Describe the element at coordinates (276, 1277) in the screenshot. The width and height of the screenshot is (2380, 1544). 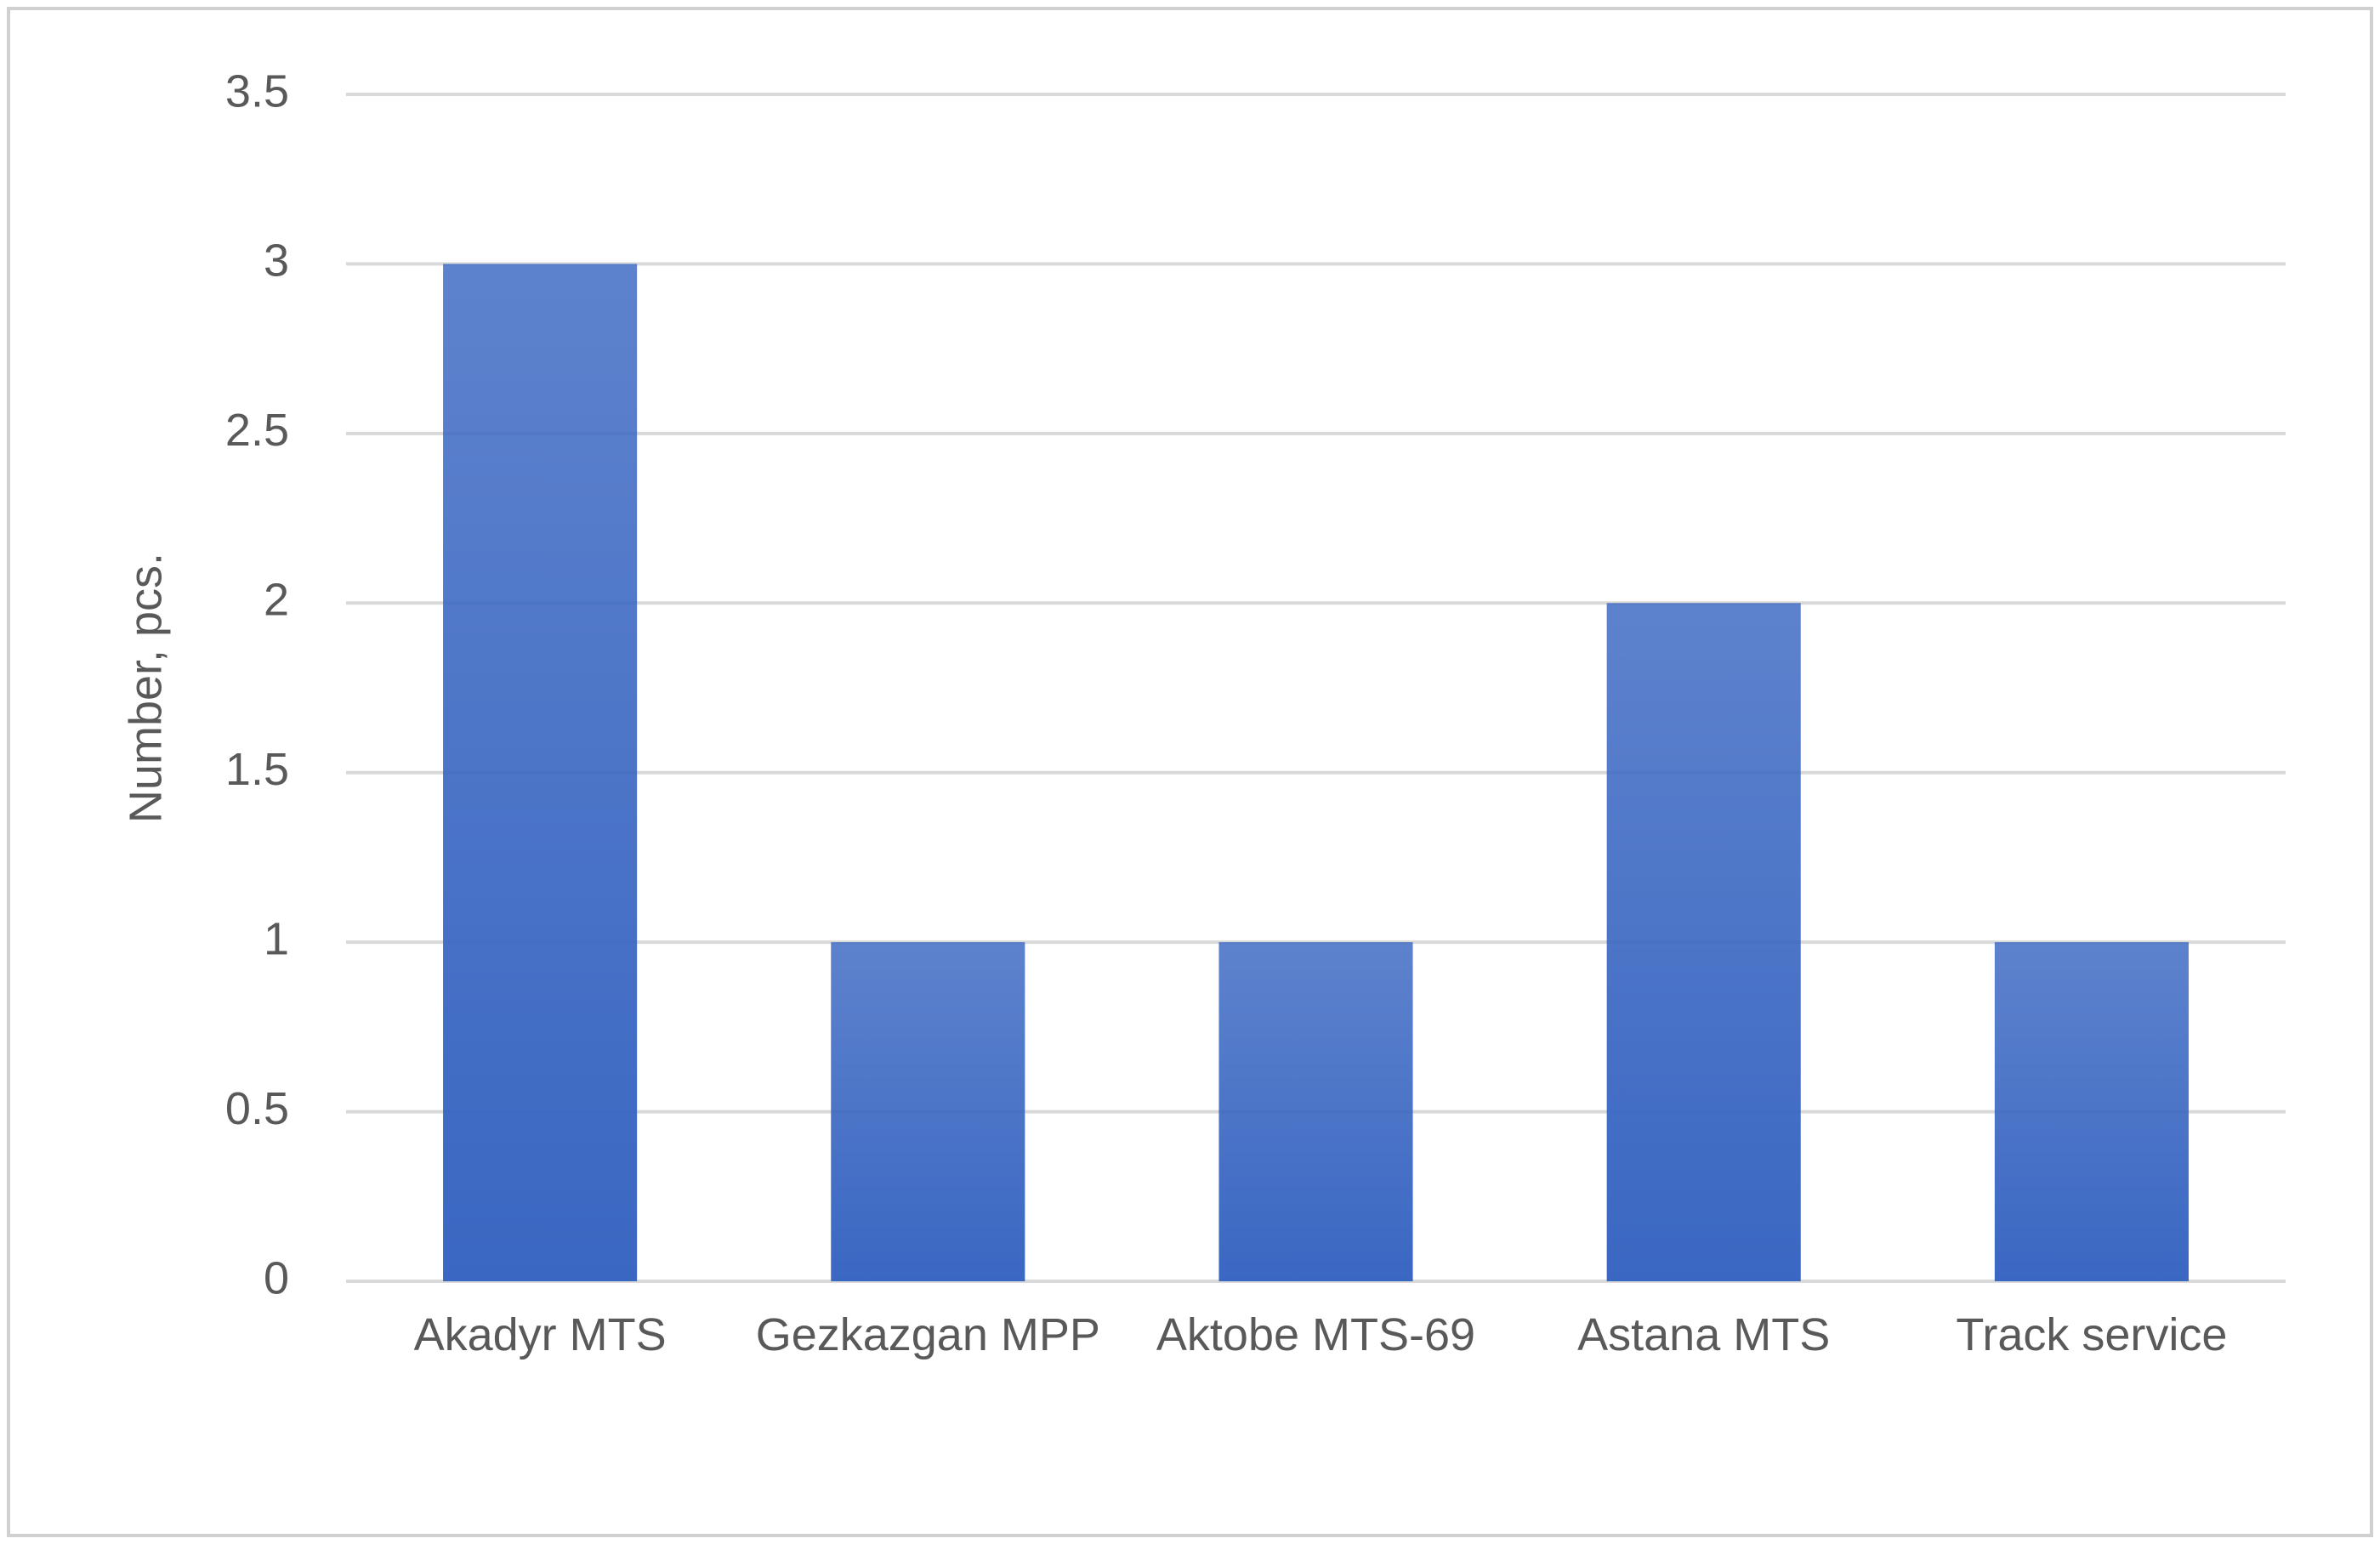
I see `y-tick-label: 0` at that location.